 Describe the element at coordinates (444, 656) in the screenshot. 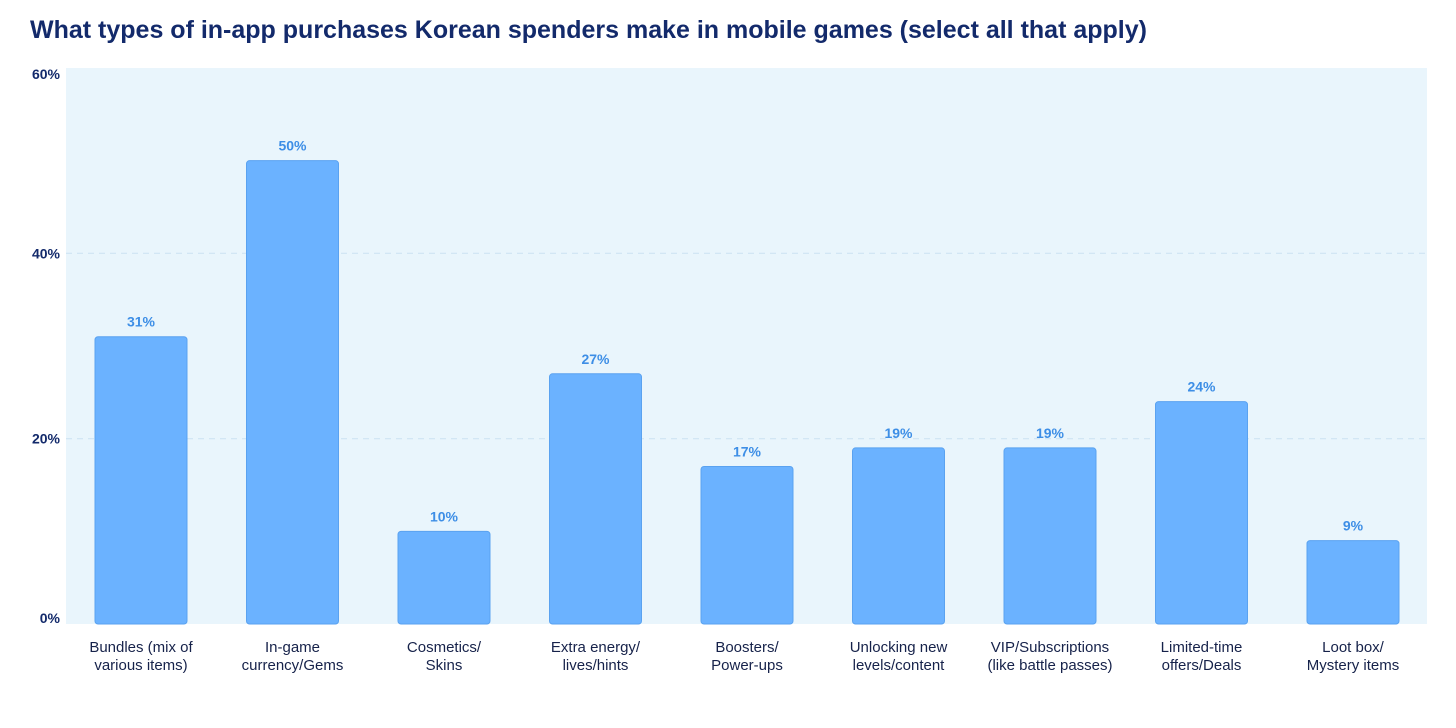

I see `x-tick-label: Cosmetics/Skins` at that location.